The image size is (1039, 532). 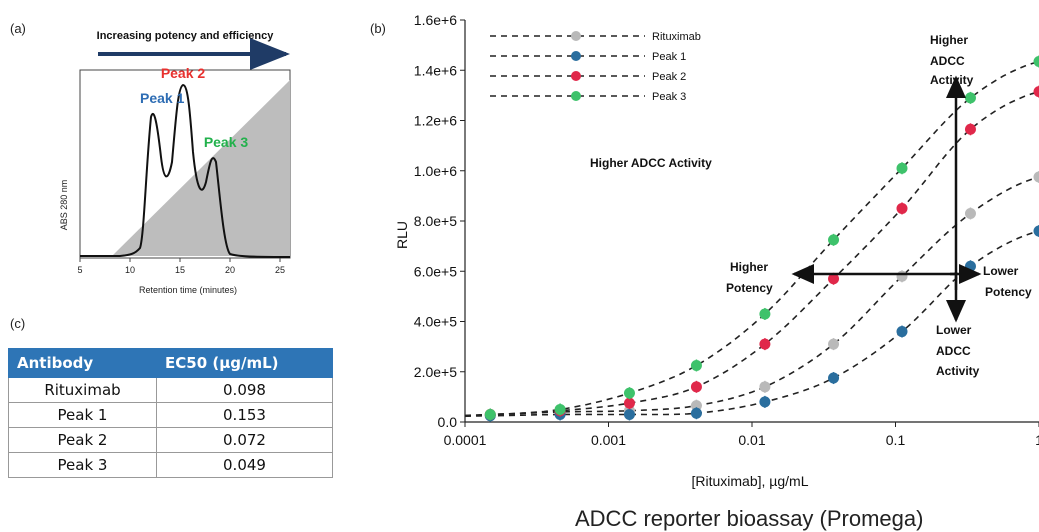 What do you see at coordinates (435, 322) in the screenshot?
I see `dr-ytick-label: 4.0e+5` at bounding box center [435, 322].